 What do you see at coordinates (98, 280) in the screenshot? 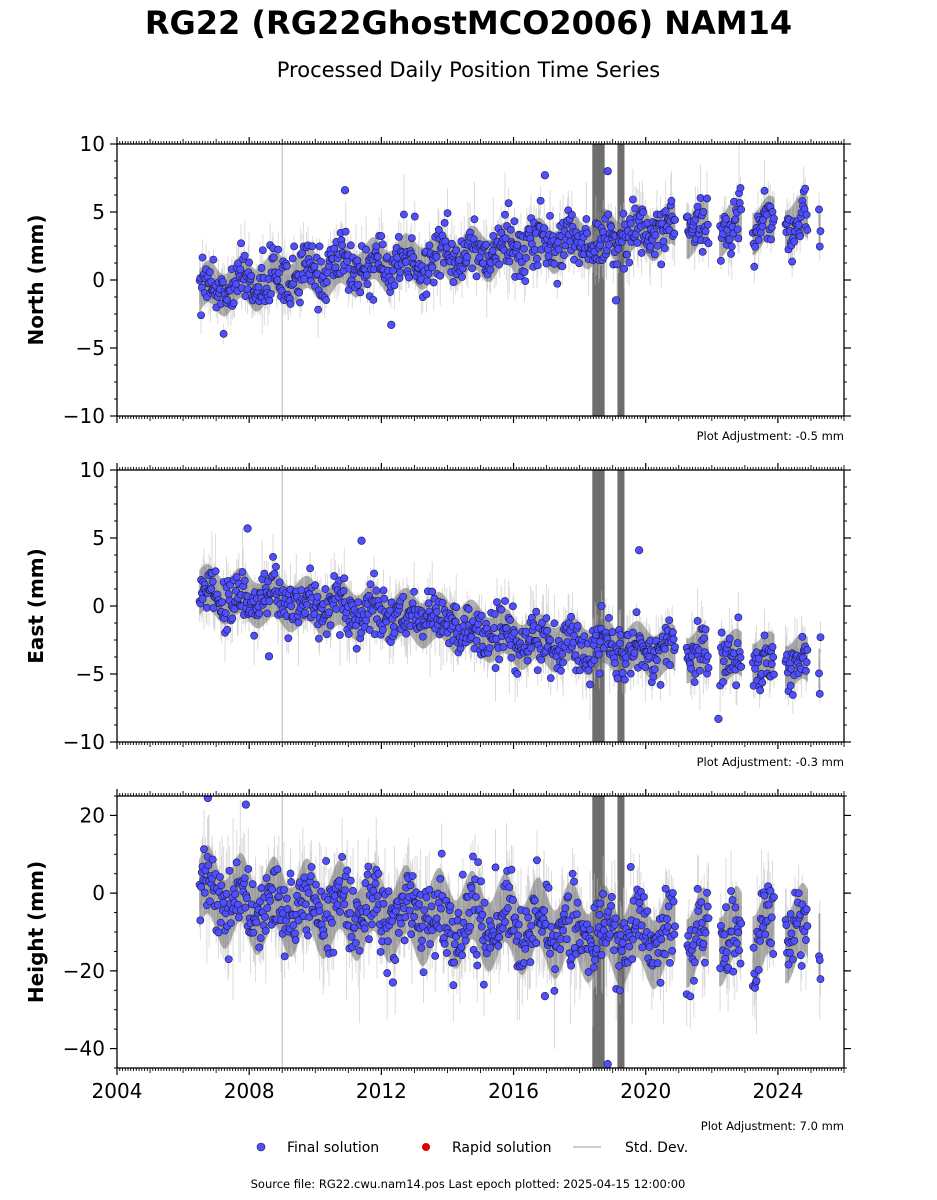
I see `y-tick-label: 0` at bounding box center [98, 280].